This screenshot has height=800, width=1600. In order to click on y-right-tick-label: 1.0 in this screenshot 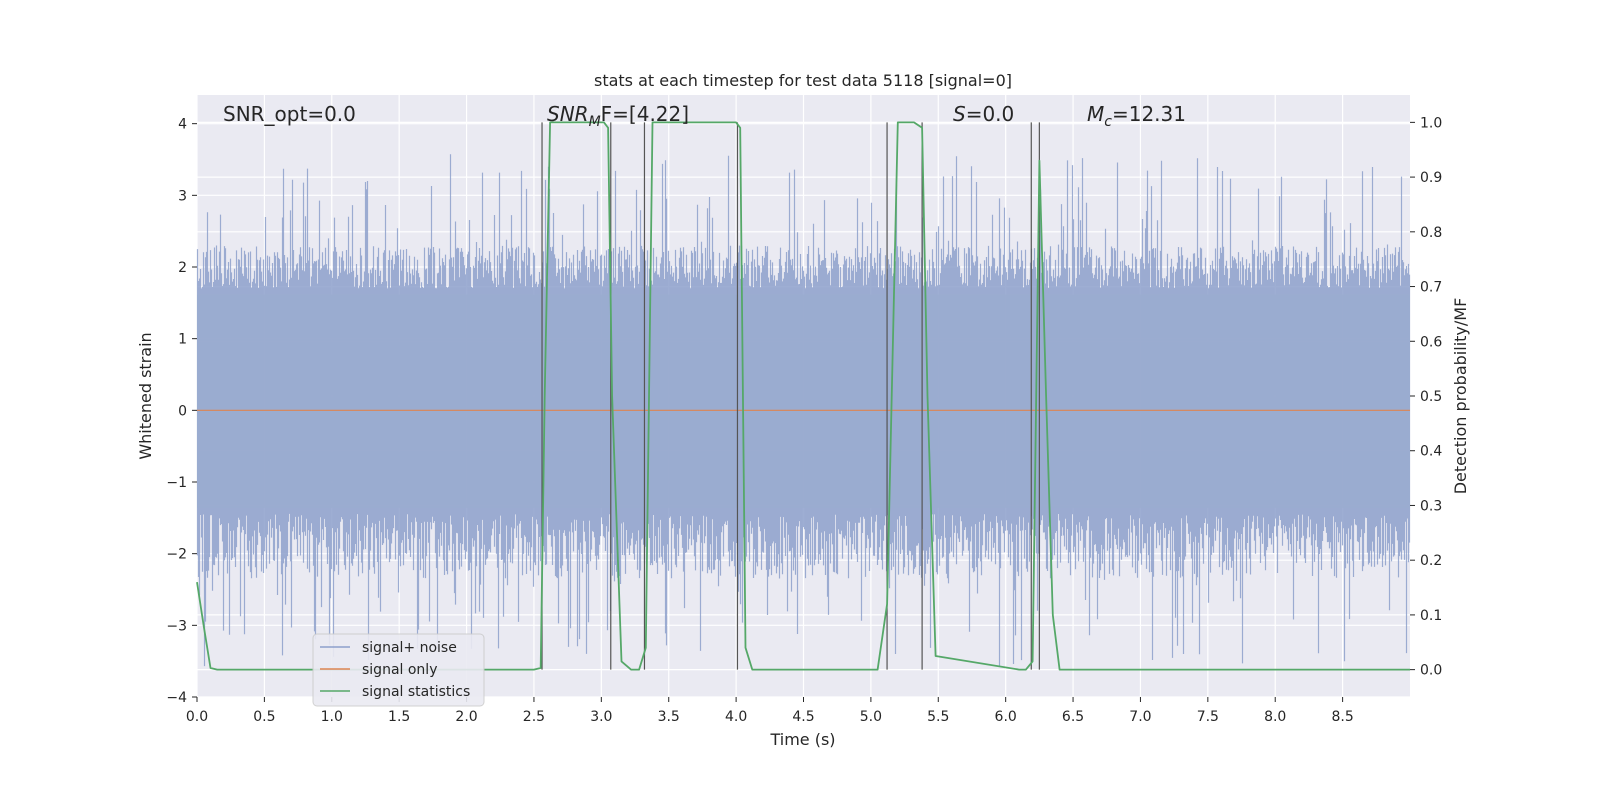, I will do `click(1431, 123)`.